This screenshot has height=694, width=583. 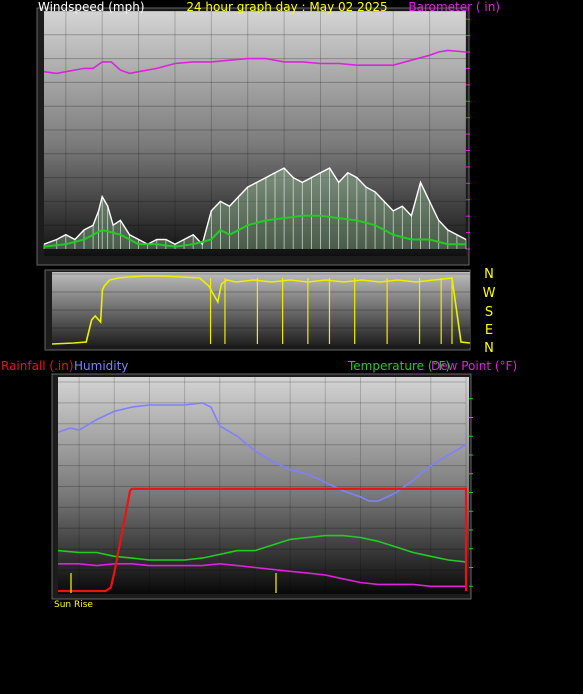 What do you see at coordinates (37, 366) in the screenshot?
I see `rainfall-title: Rainfall (.in)` at bounding box center [37, 366].